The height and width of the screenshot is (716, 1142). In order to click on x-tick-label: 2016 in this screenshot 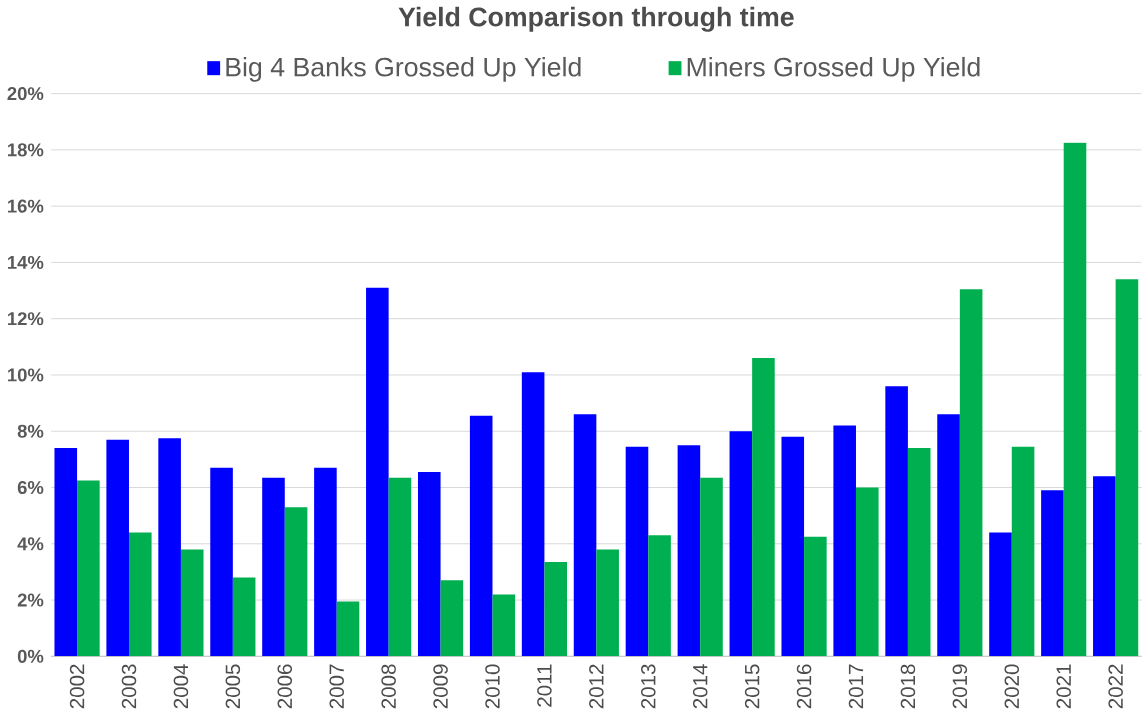, I will do `click(804, 686)`.